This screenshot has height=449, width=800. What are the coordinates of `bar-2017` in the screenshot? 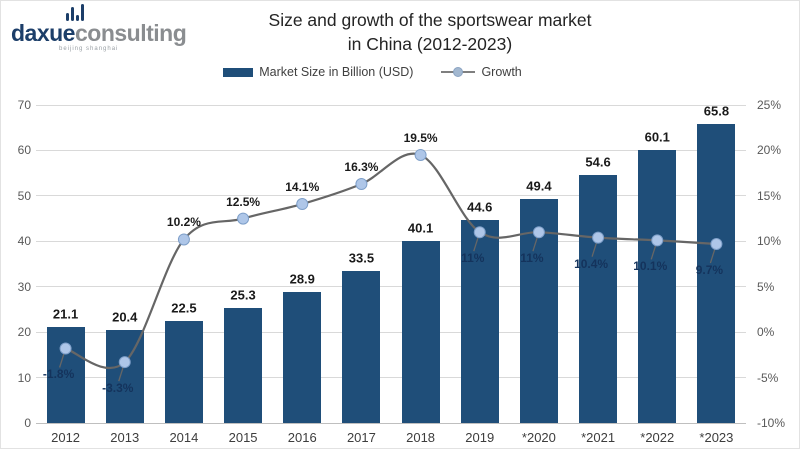 It's located at (361, 346).